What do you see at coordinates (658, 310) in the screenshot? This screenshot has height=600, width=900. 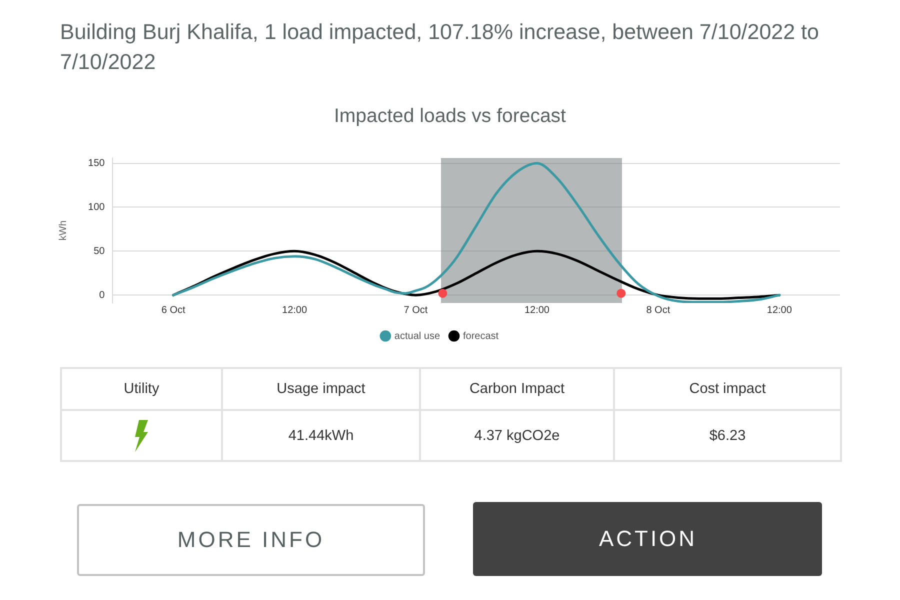 I see `x-tick-label: 8 Oct` at bounding box center [658, 310].